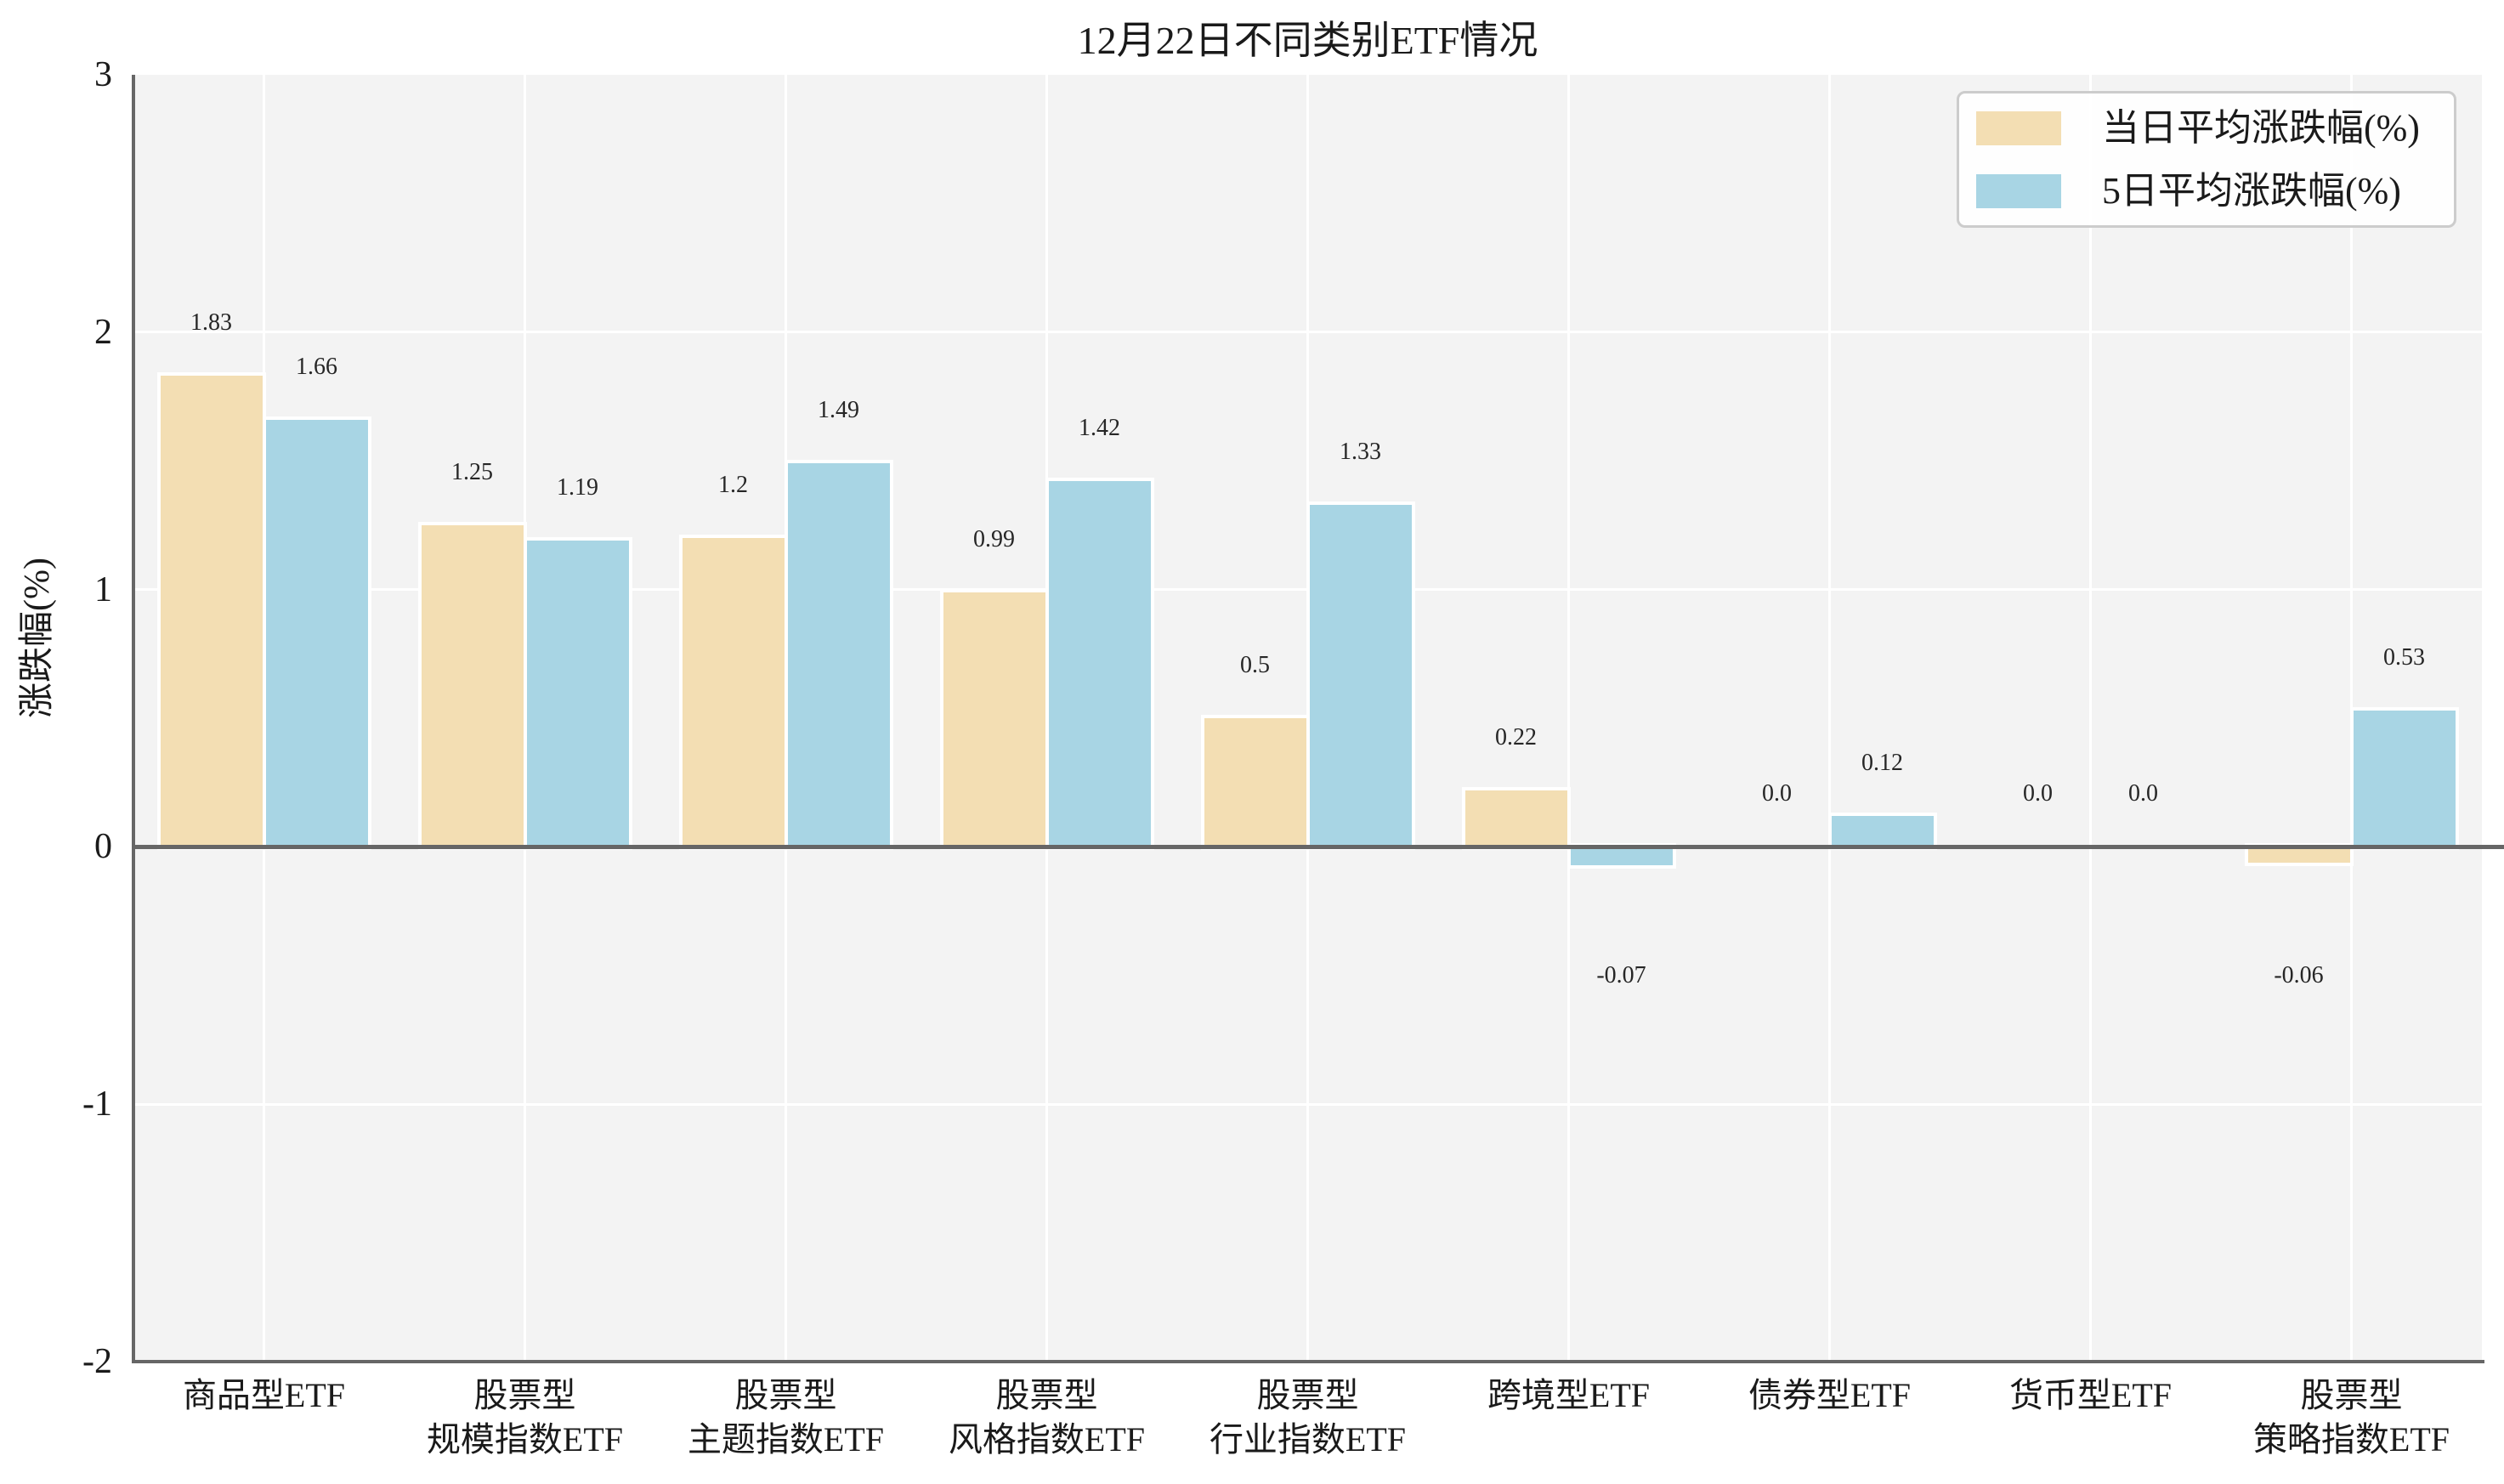 This screenshot has width=2504, height=1484. Describe the element at coordinates (1882, 763) in the screenshot. I see `bar-value-label: 0.12` at that location.